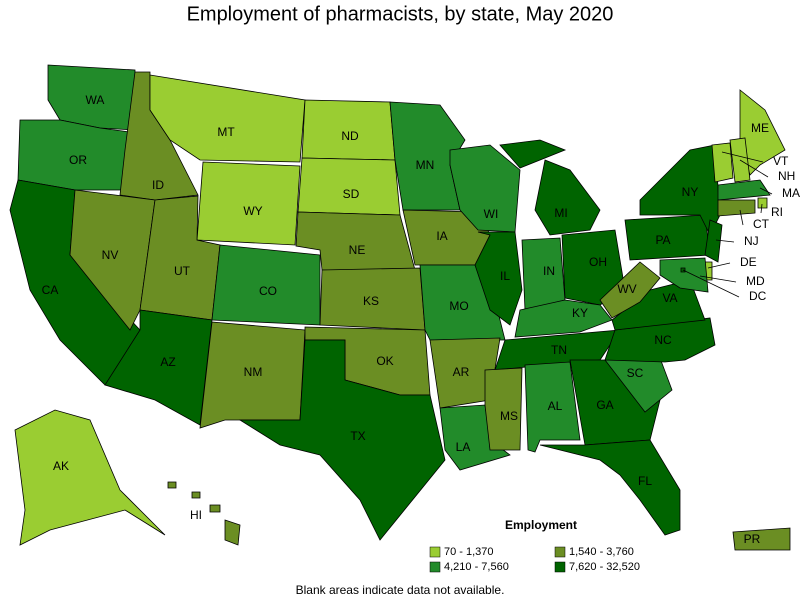  Describe the element at coordinates (491, 214) in the screenshot. I see `state-label: WI` at that location.